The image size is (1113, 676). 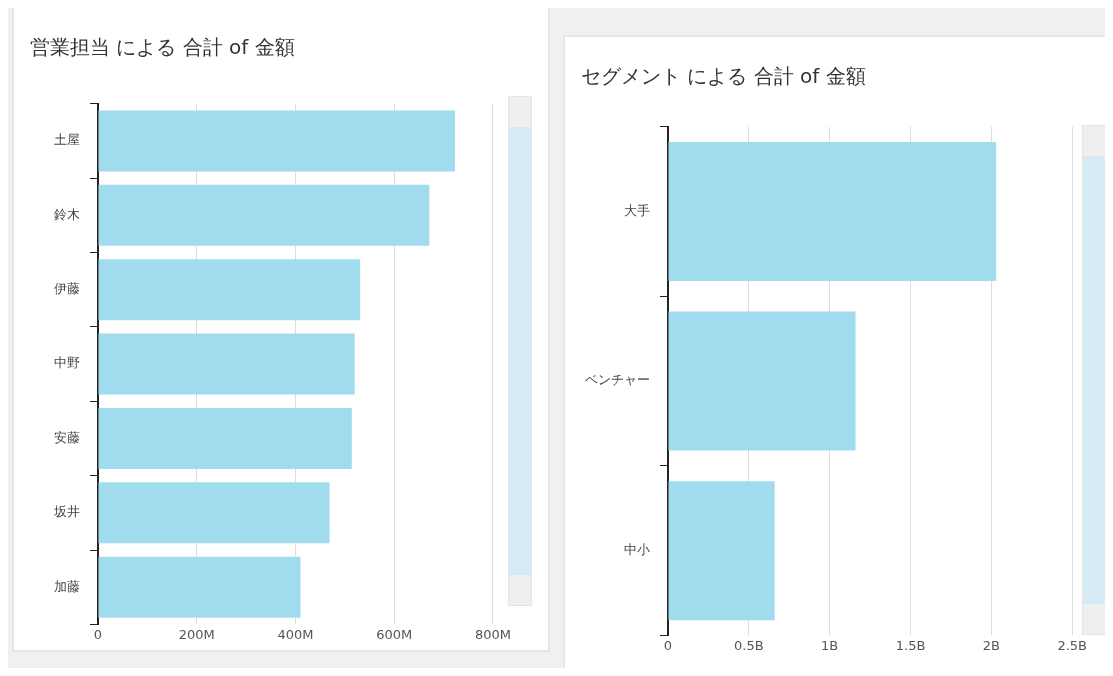 What do you see at coordinates (67, 140) in the screenshot?
I see `y-tick-label: 土屋` at bounding box center [67, 140].